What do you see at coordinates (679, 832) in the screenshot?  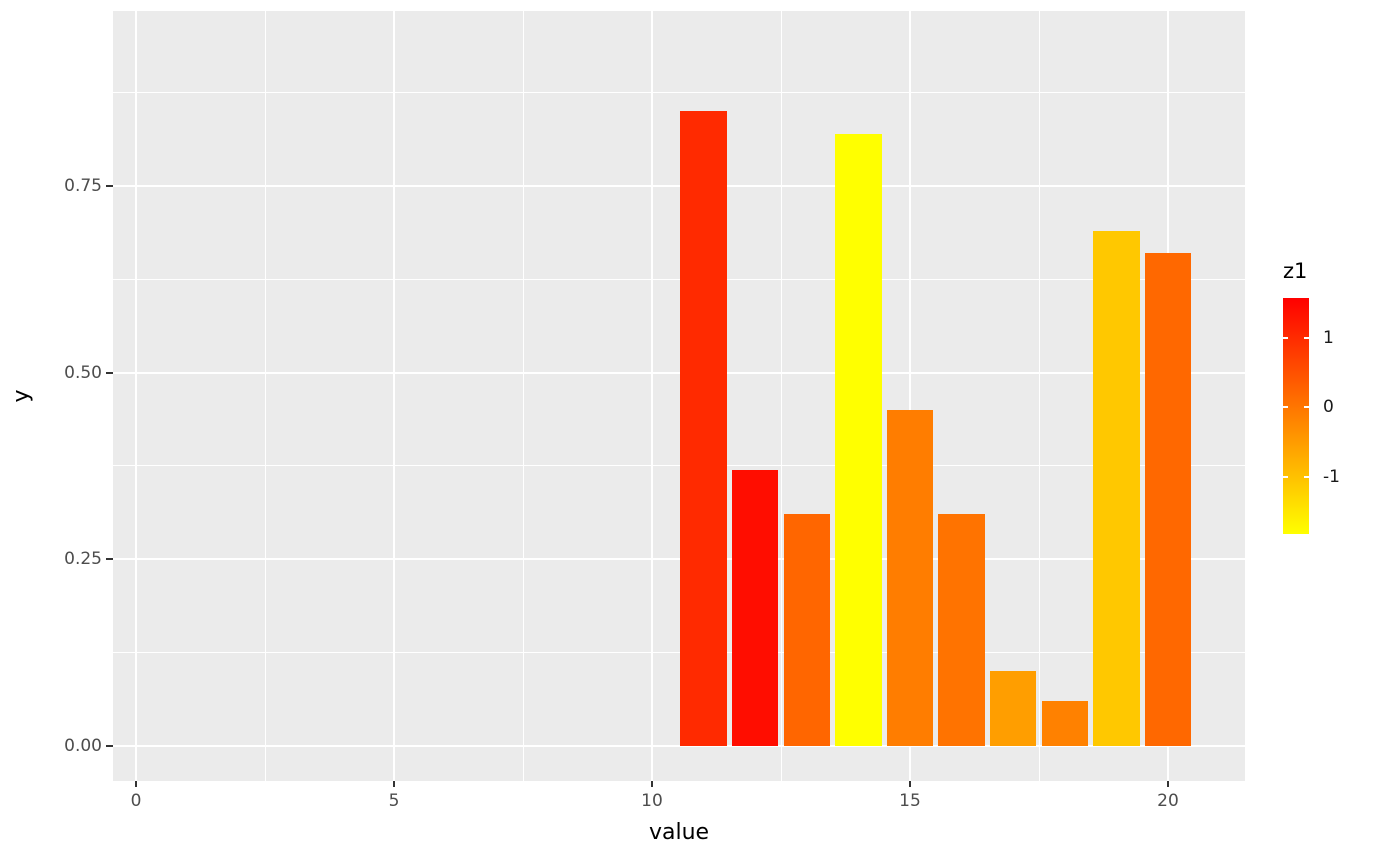 I see `x-axis-title: value` at bounding box center [679, 832].